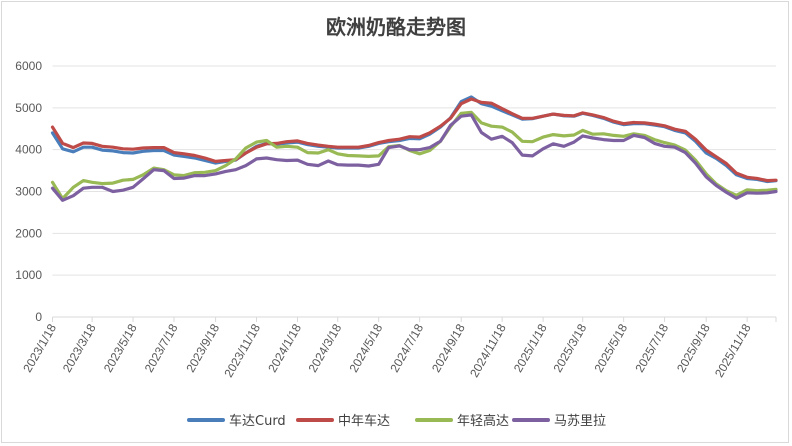 The image size is (792, 446). What do you see at coordinates (365, 348) in the screenshot?
I see `x-tick-label: 2024/5/18` at bounding box center [365, 348].